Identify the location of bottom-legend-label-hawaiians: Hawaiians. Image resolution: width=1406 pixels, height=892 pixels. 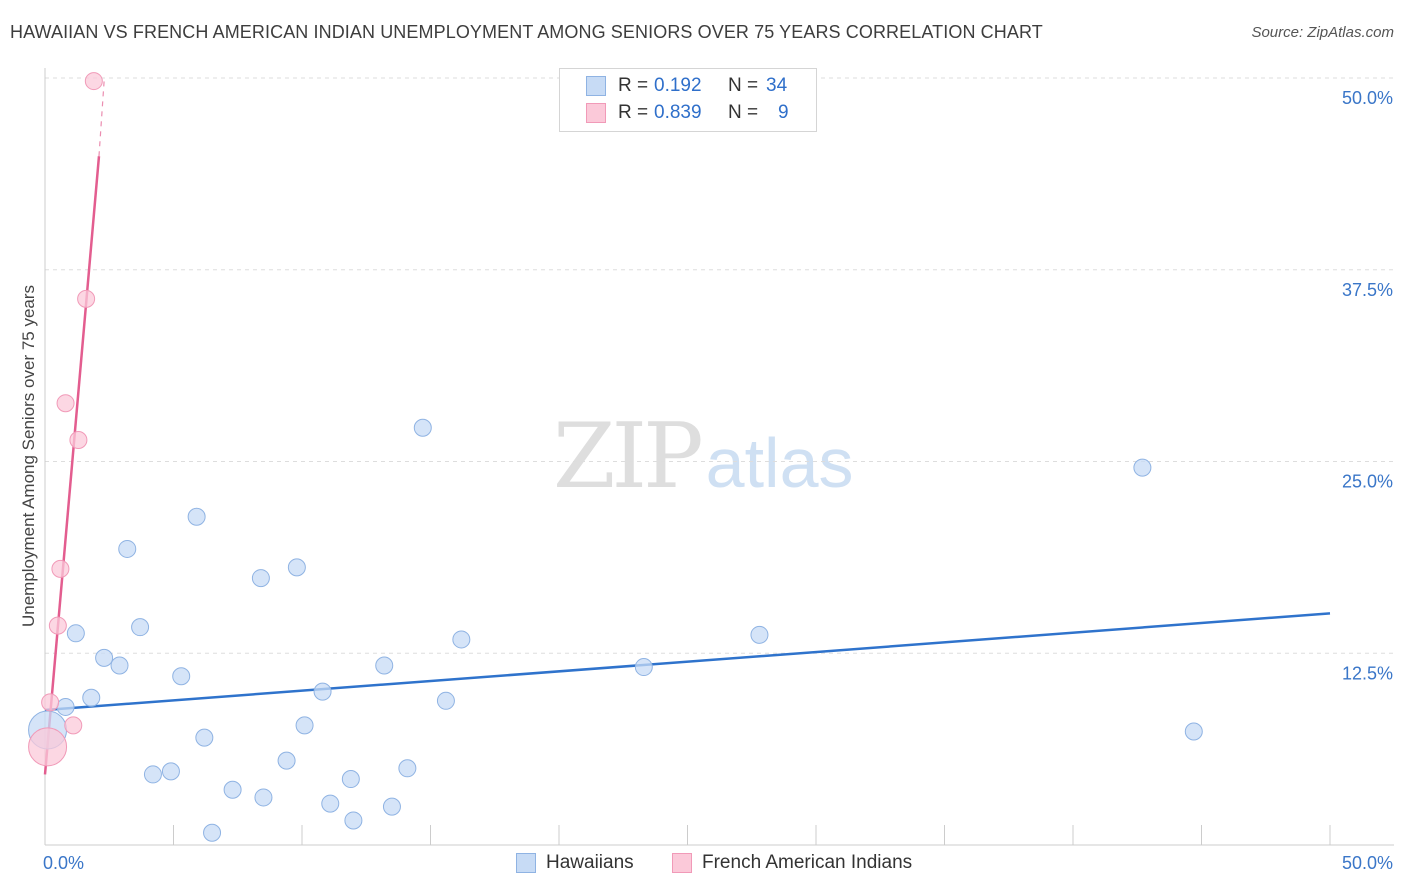
(590, 862).